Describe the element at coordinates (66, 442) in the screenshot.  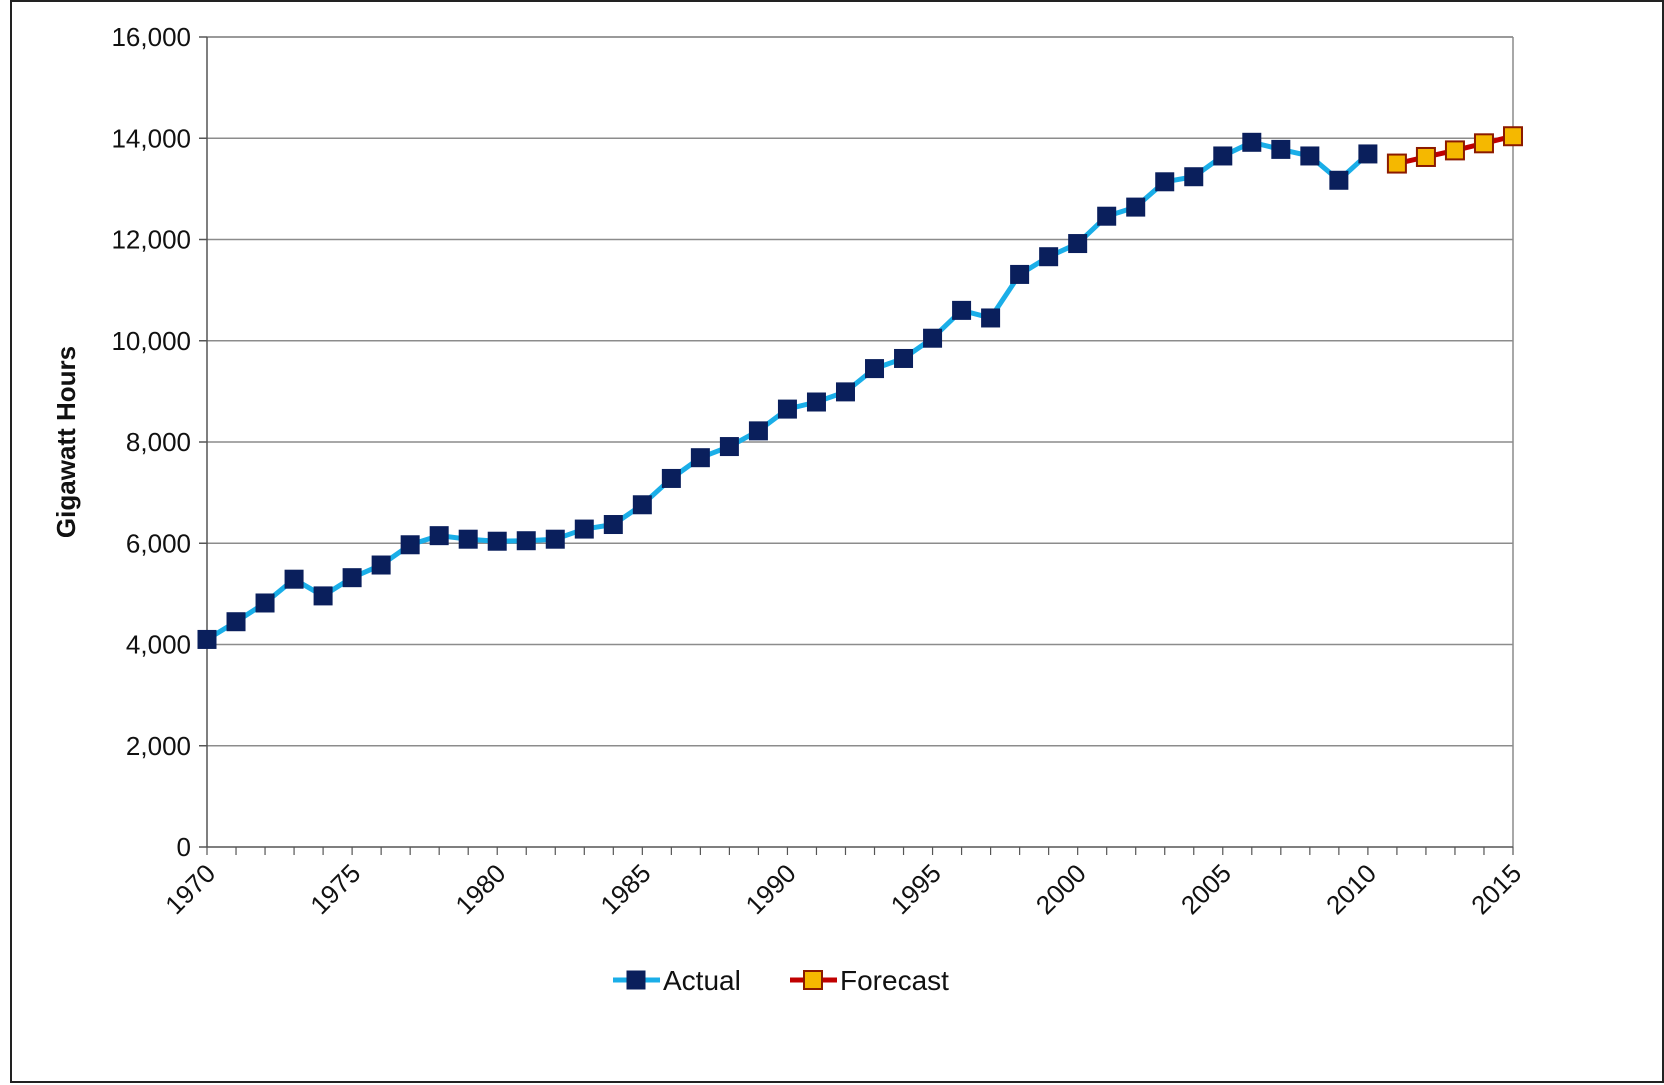
I see `y-axis-title: Gigawatt Hours` at that location.